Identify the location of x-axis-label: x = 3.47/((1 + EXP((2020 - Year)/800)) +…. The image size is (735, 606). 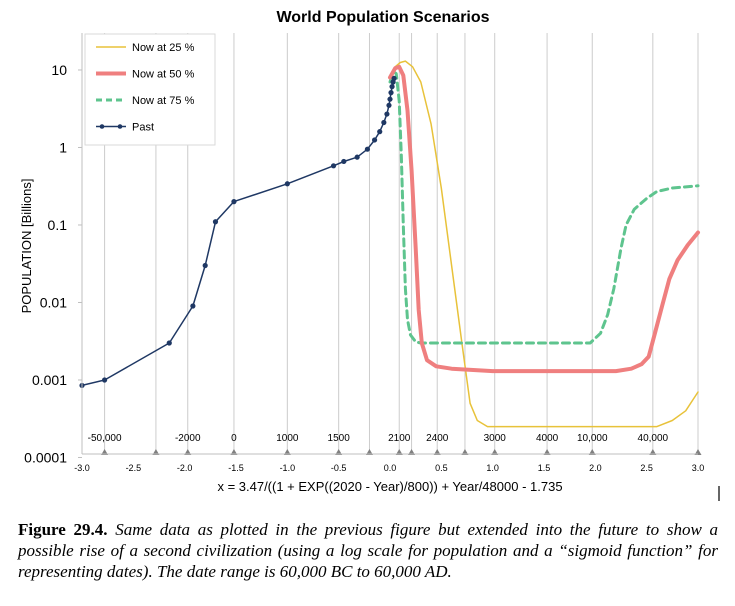
(389, 486).